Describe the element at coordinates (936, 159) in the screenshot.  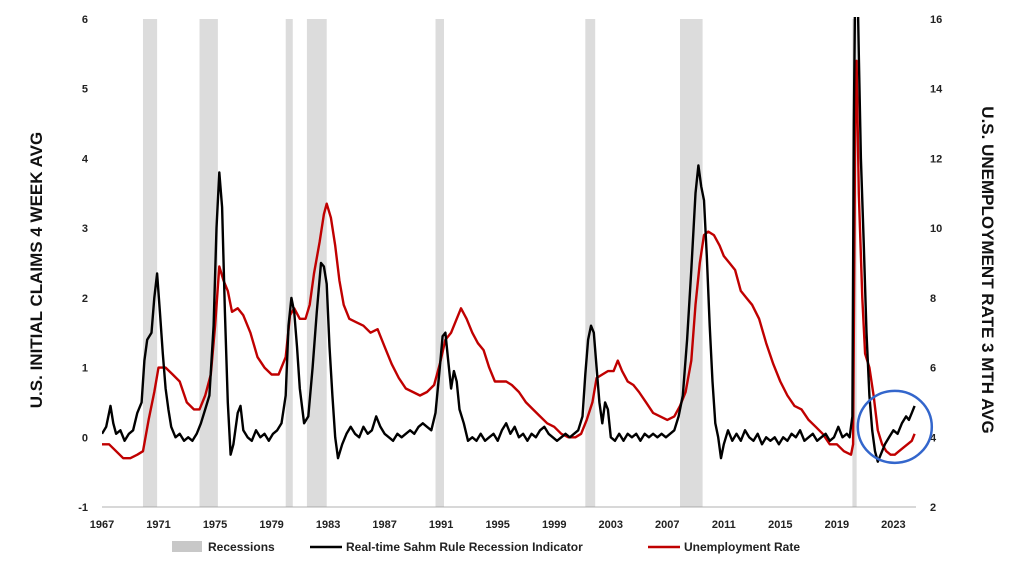
I see `y-right-tick-label: 12` at that location.